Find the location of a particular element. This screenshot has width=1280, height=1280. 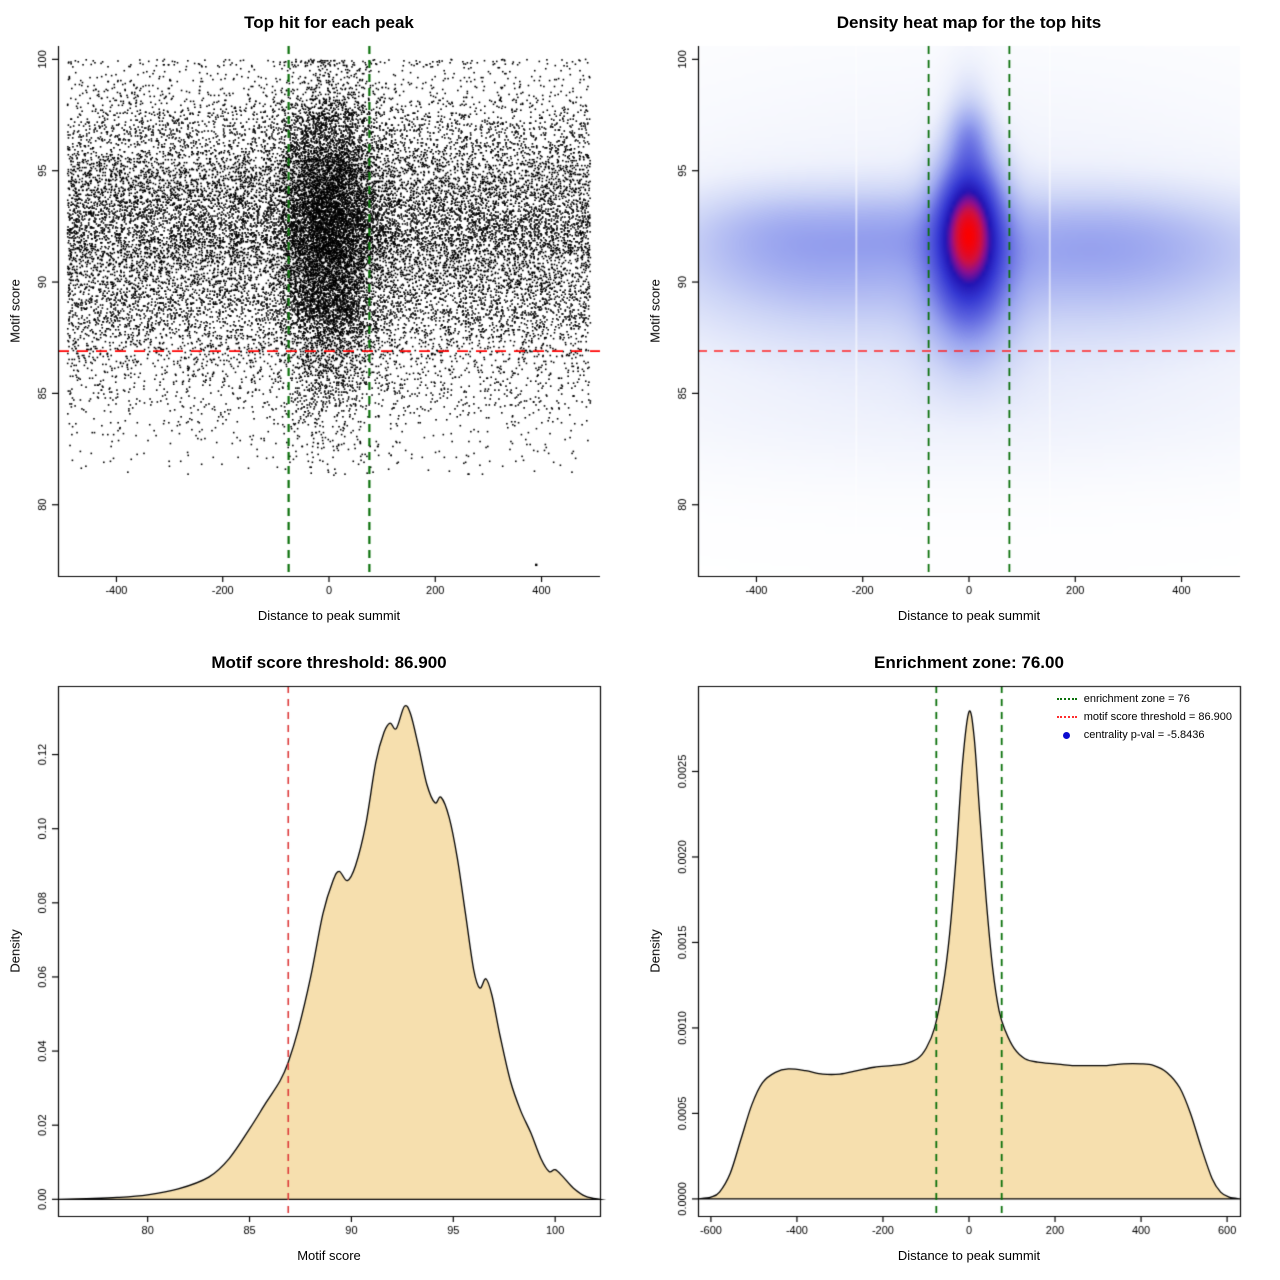

legend-label: centrality p-val = -5.8436 is located at coordinates (1144, 735).